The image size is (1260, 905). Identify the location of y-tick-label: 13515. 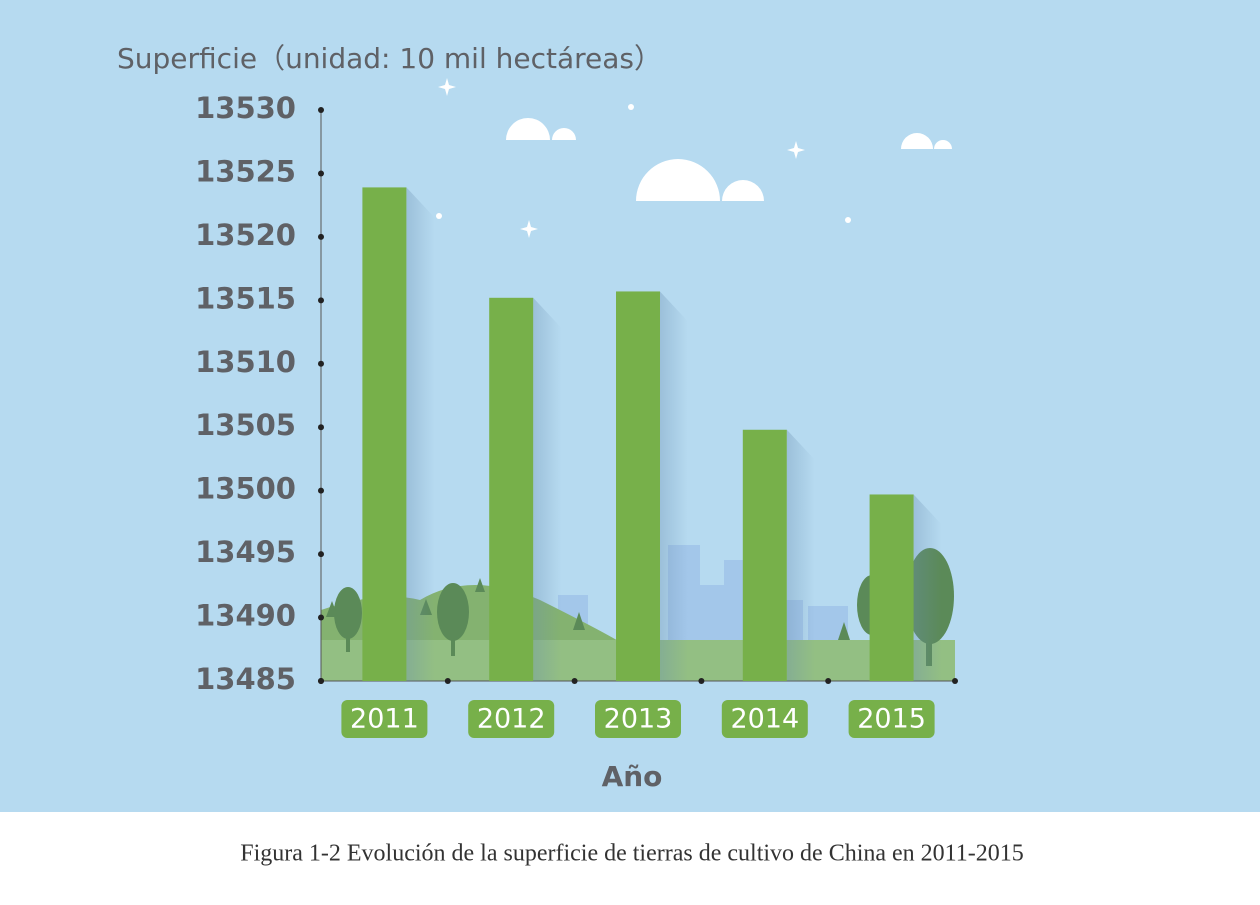
(245, 298).